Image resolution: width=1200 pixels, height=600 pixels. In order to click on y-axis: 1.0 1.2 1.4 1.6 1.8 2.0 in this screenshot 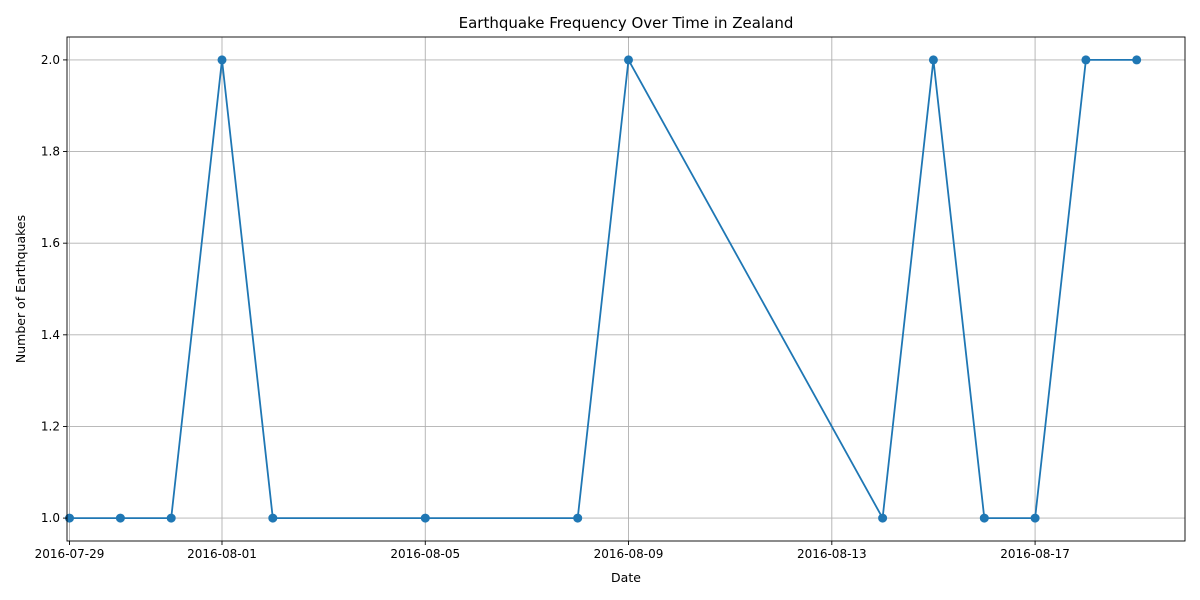, I will do `click(54, 289)`.